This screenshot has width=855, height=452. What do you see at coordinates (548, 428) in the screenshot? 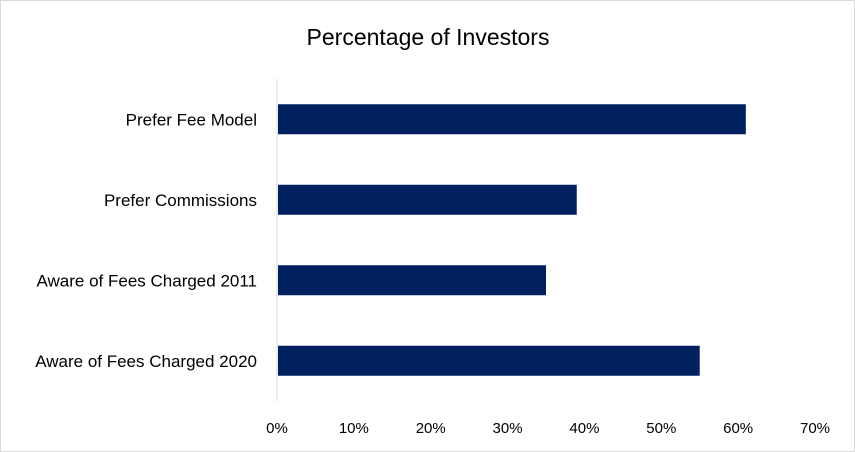
I see `x-axis-tick-labels: 0% 10% 20% 30% 40% 50% 60% 70%` at bounding box center [548, 428].